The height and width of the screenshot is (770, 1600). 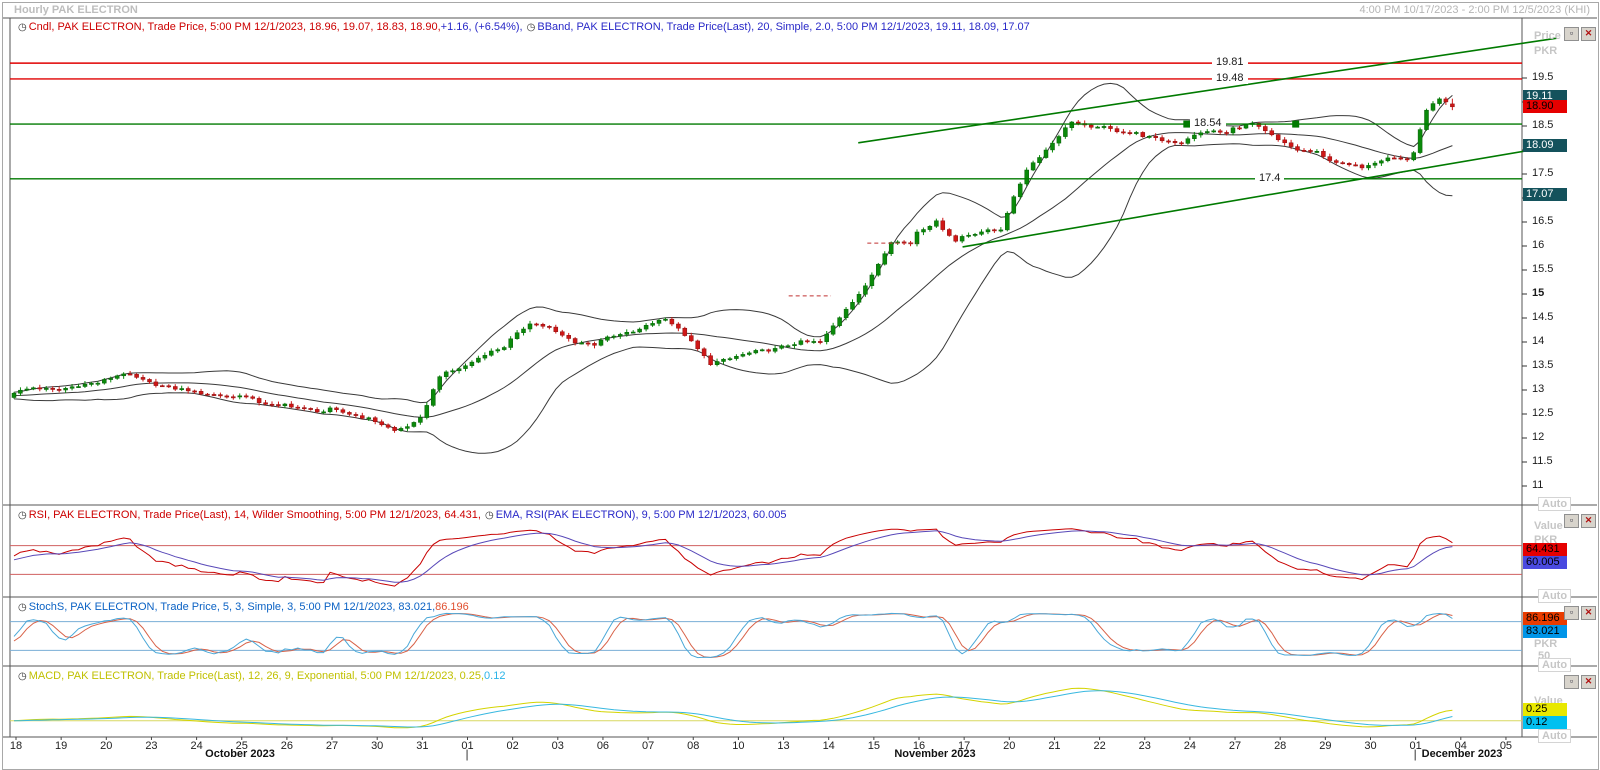 I want to click on x-axis-day-label: 05, so click(x=1506, y=746).